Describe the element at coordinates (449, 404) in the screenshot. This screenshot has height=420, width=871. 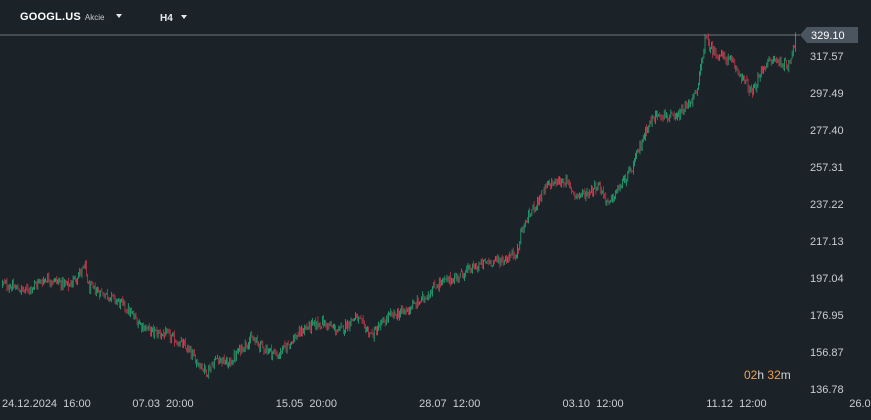
I see `x-tick-label: 28.07 12:00` at that location.